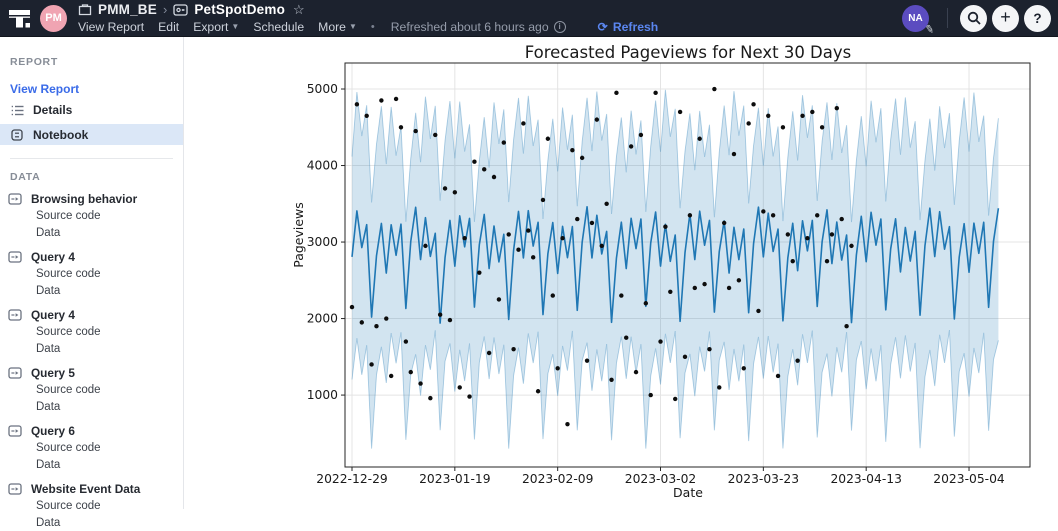  I want to click on x-tick-label: 2023-03-02, so click(660, 479).